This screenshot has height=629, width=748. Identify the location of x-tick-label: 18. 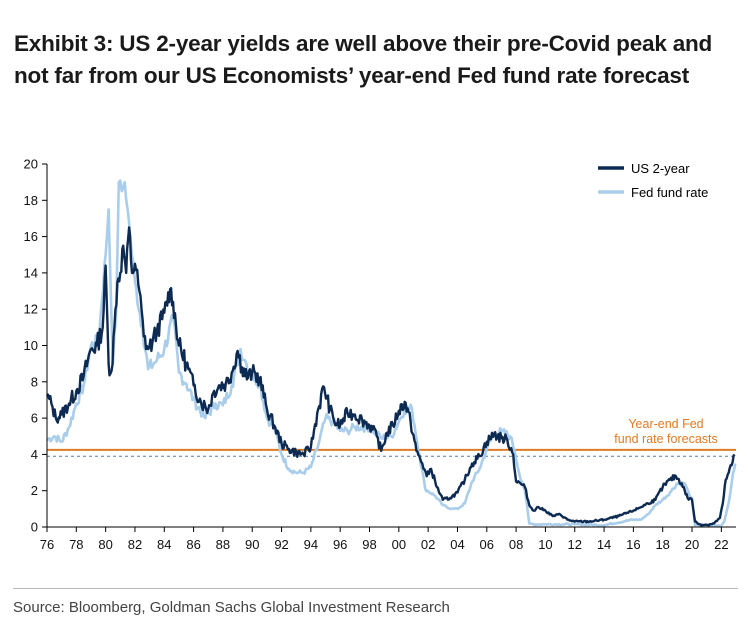
(662, 544).